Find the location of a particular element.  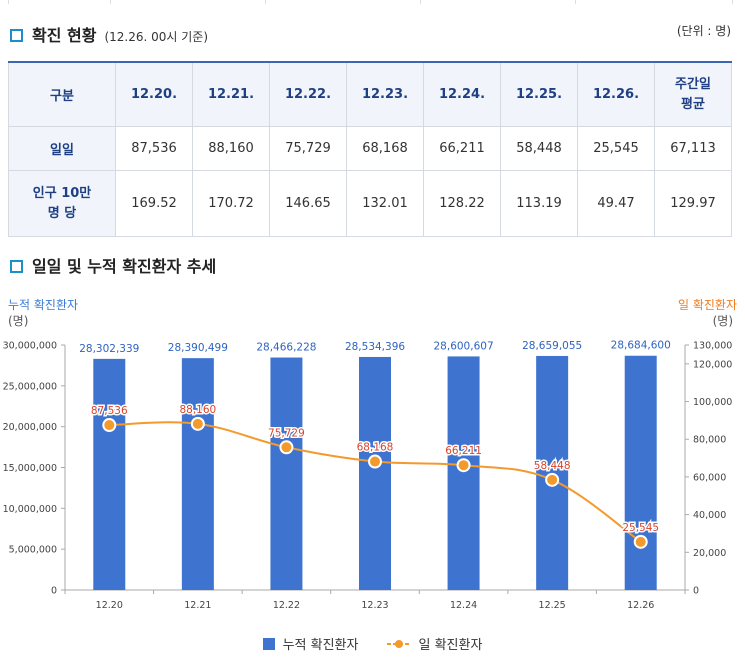

table-cell: 75,729 is located at coordinates (308, 148).